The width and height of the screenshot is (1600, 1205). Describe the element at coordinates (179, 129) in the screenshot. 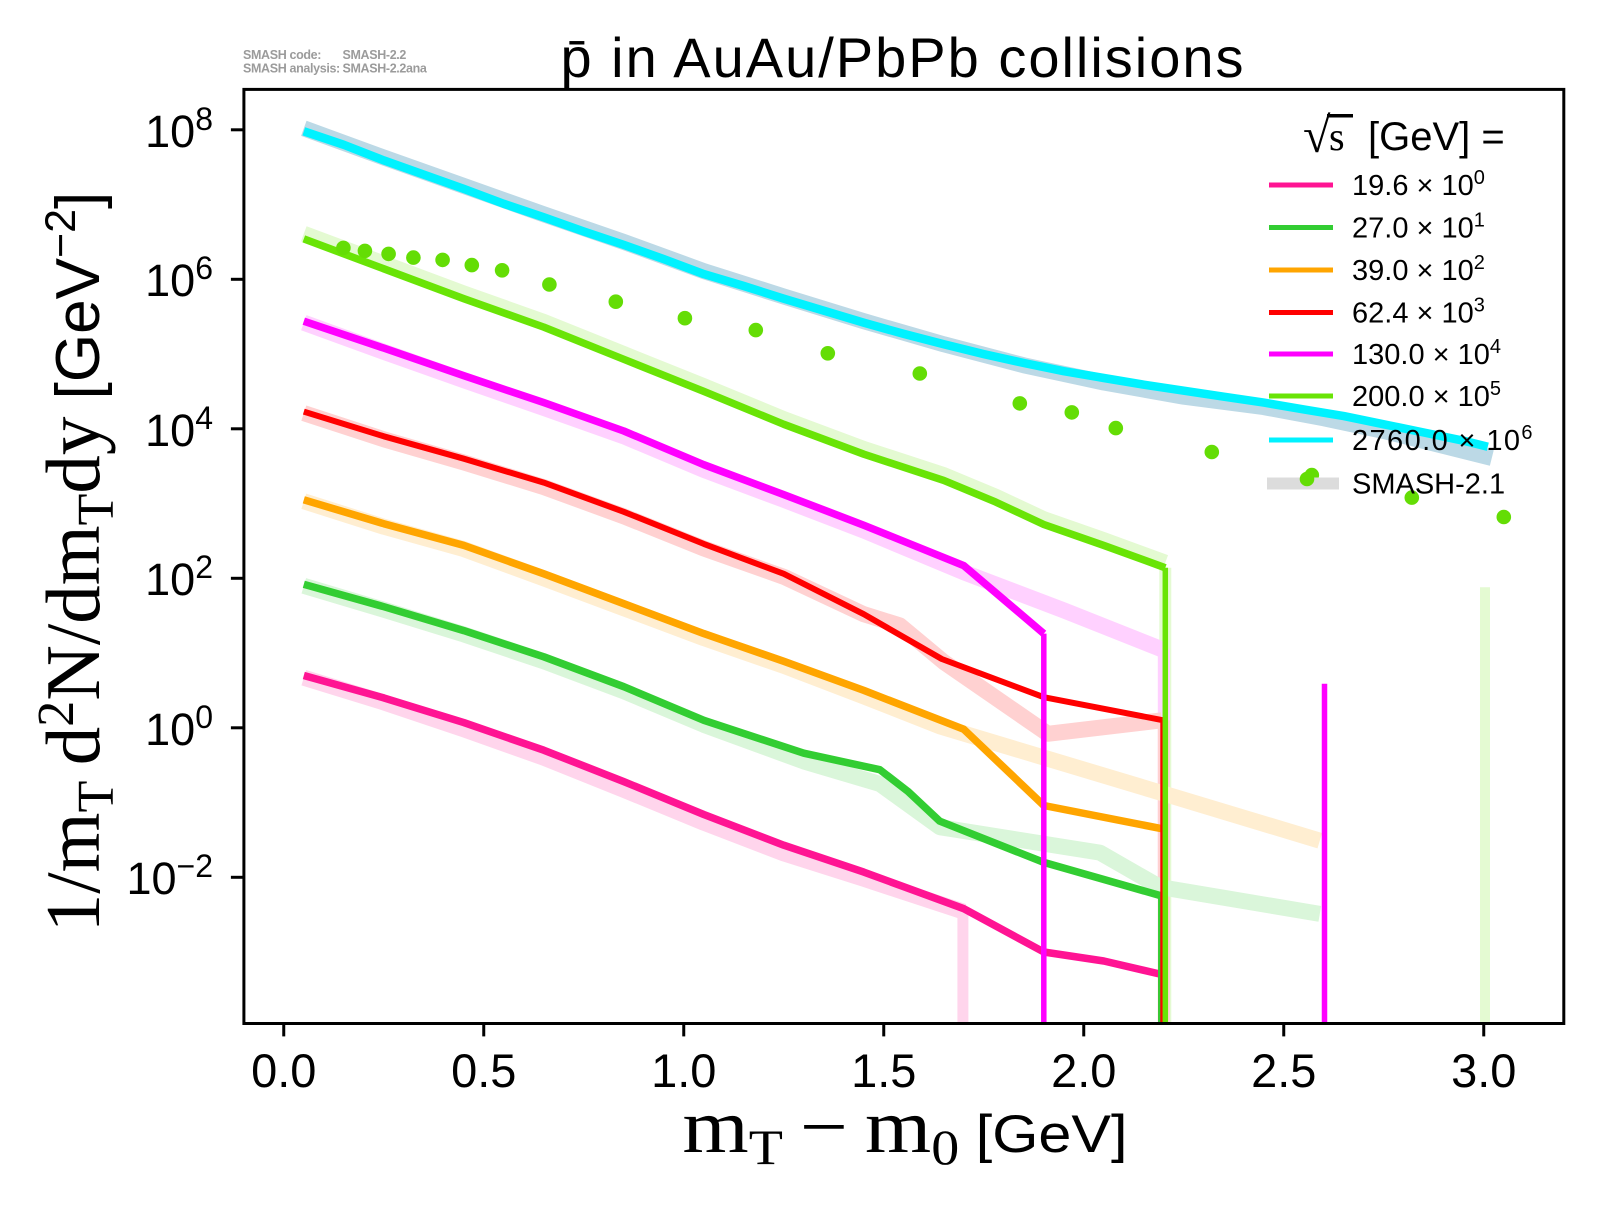

I see `svg-text: 10⁸` at that location.